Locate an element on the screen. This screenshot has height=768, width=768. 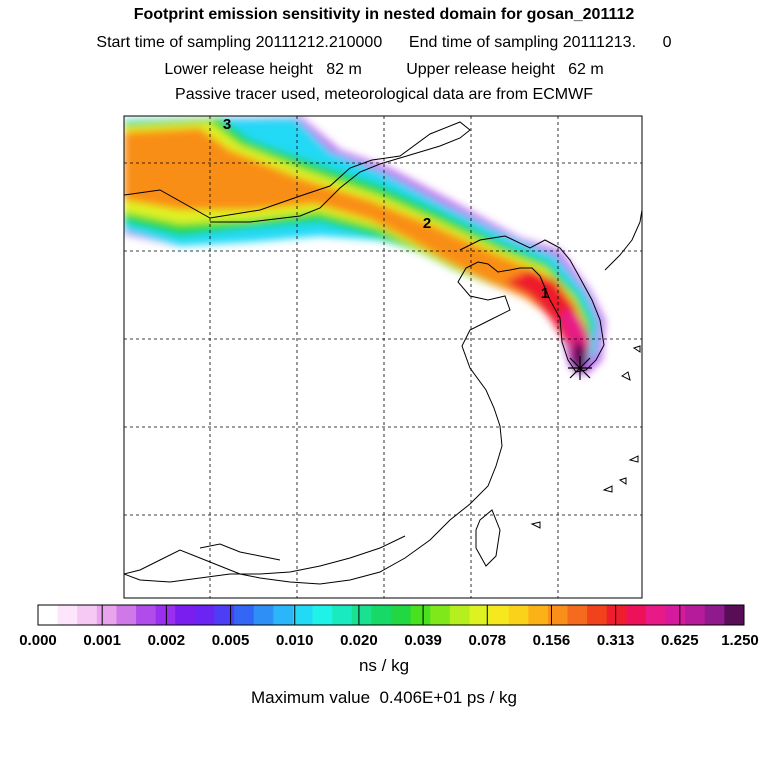
star-icon is located at coordinates (580, 368).